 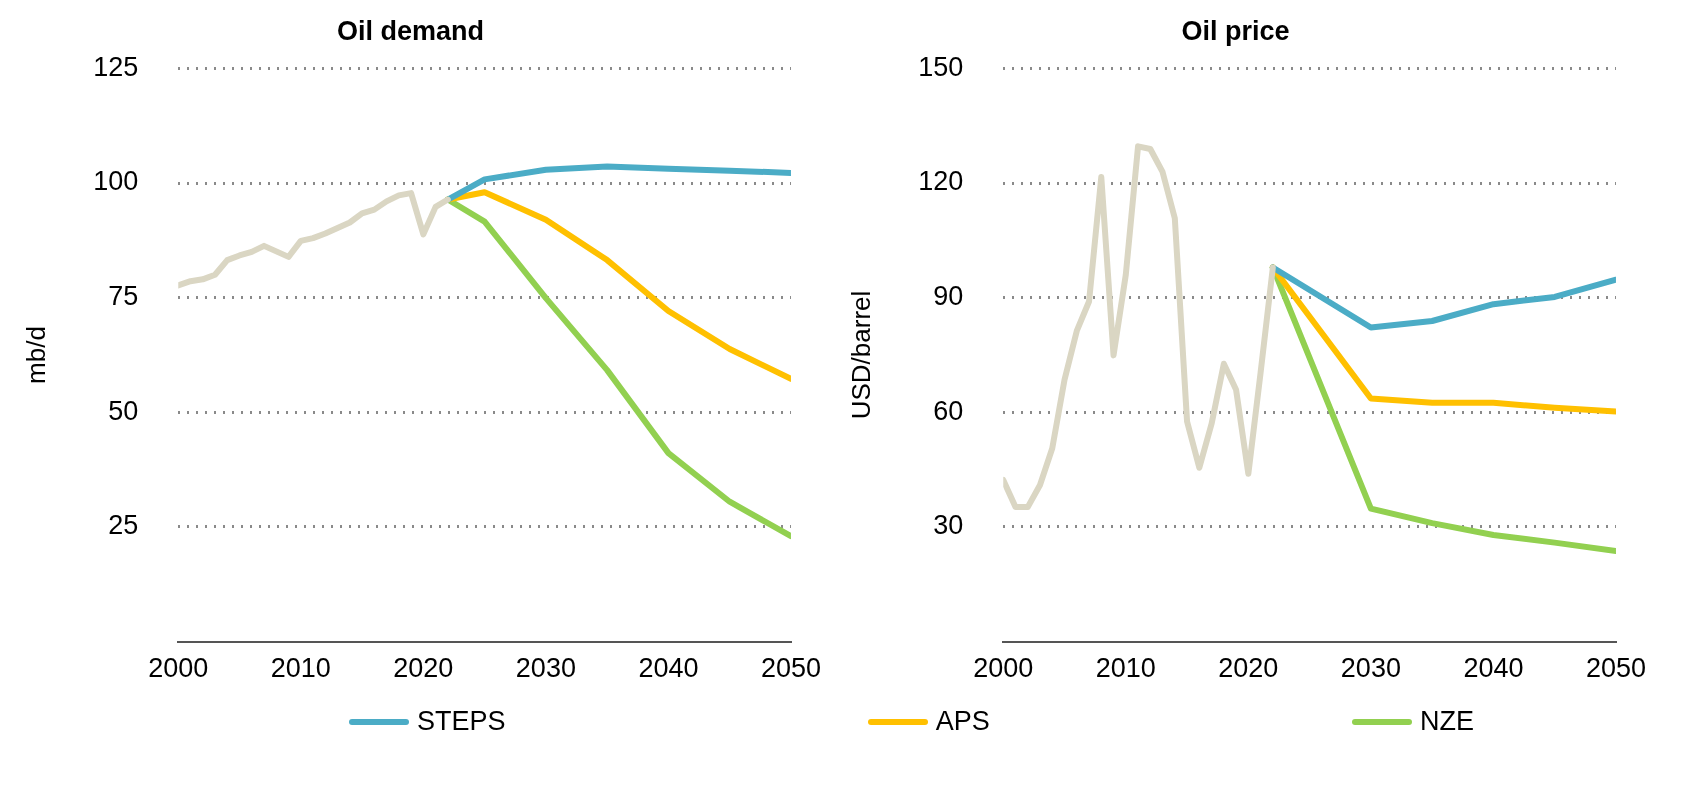 What do you see at coordinates (941, 66) in the screenshot?
I see `y-tick-label: 150` at bounding box center [941, 66].